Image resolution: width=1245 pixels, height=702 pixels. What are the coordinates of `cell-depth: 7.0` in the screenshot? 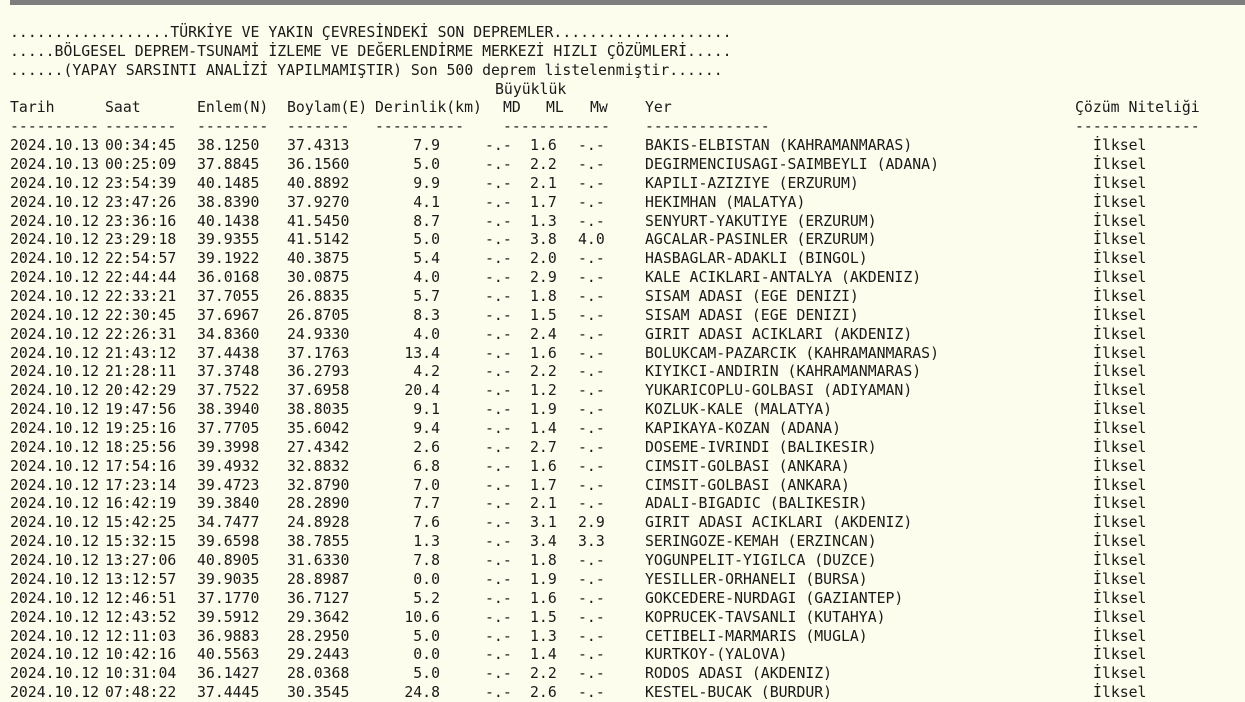 It's located at (426, 485).